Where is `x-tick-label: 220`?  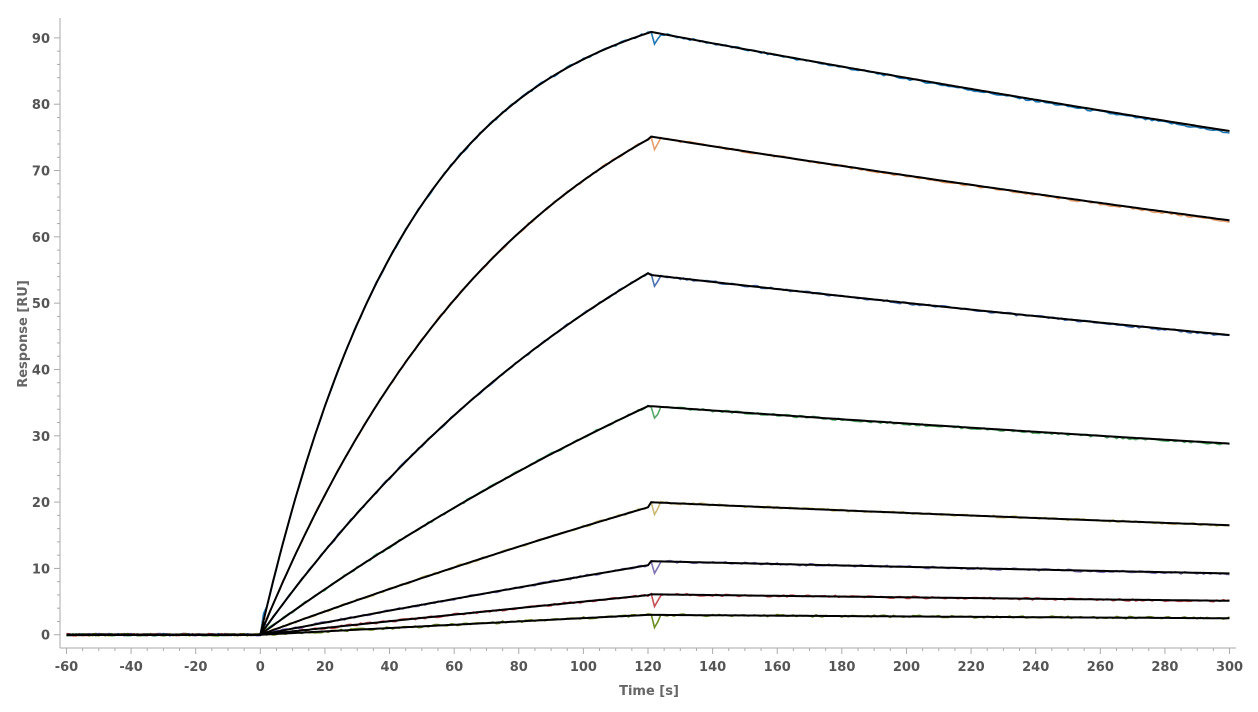
x-tick-label: 220 is located at coordinates (971, 667).